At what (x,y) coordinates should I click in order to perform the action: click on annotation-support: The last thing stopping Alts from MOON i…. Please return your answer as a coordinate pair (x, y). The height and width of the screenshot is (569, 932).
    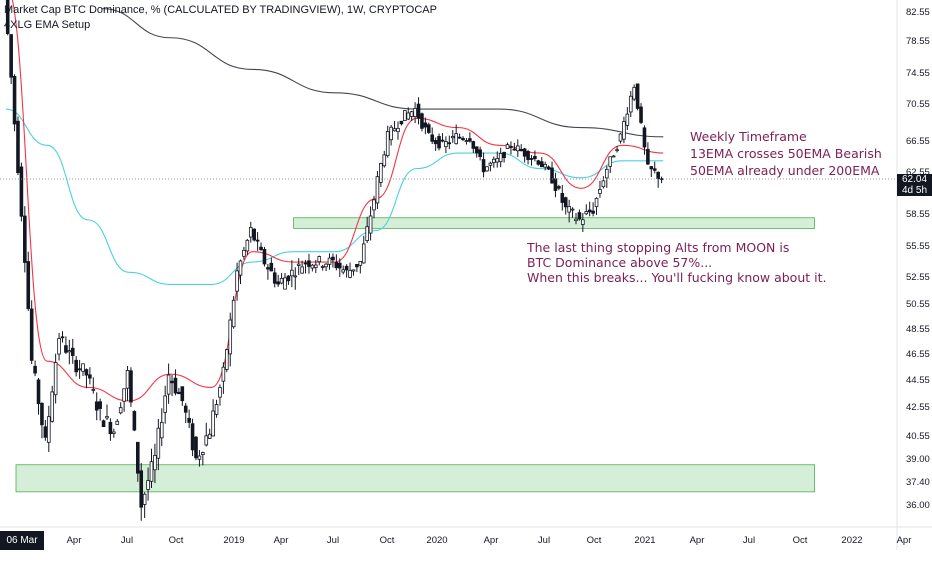
    Looking at the image, I should click on (676, 262).